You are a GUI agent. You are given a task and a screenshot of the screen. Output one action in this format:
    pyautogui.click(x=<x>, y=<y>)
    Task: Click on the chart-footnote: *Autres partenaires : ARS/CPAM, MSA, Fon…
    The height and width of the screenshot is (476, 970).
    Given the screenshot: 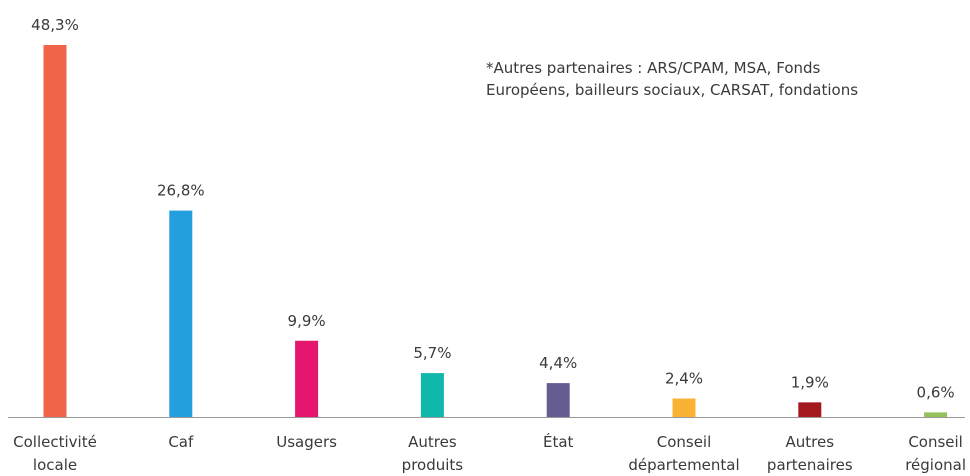 What is the action you would take?
    pyautogui.click(x=706, y=79)
    